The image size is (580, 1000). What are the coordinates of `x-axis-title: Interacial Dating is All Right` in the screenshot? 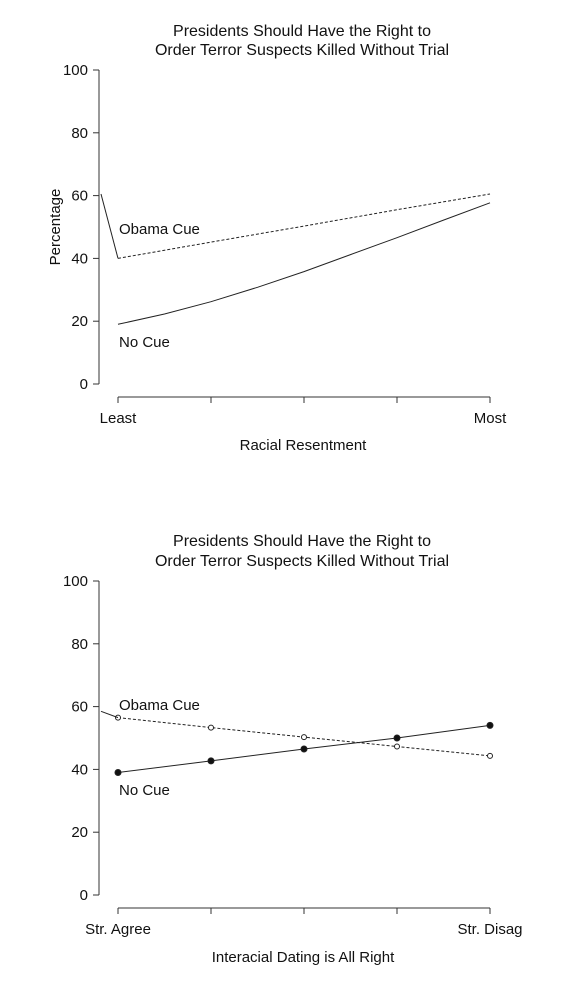 It's located at (303, 957).